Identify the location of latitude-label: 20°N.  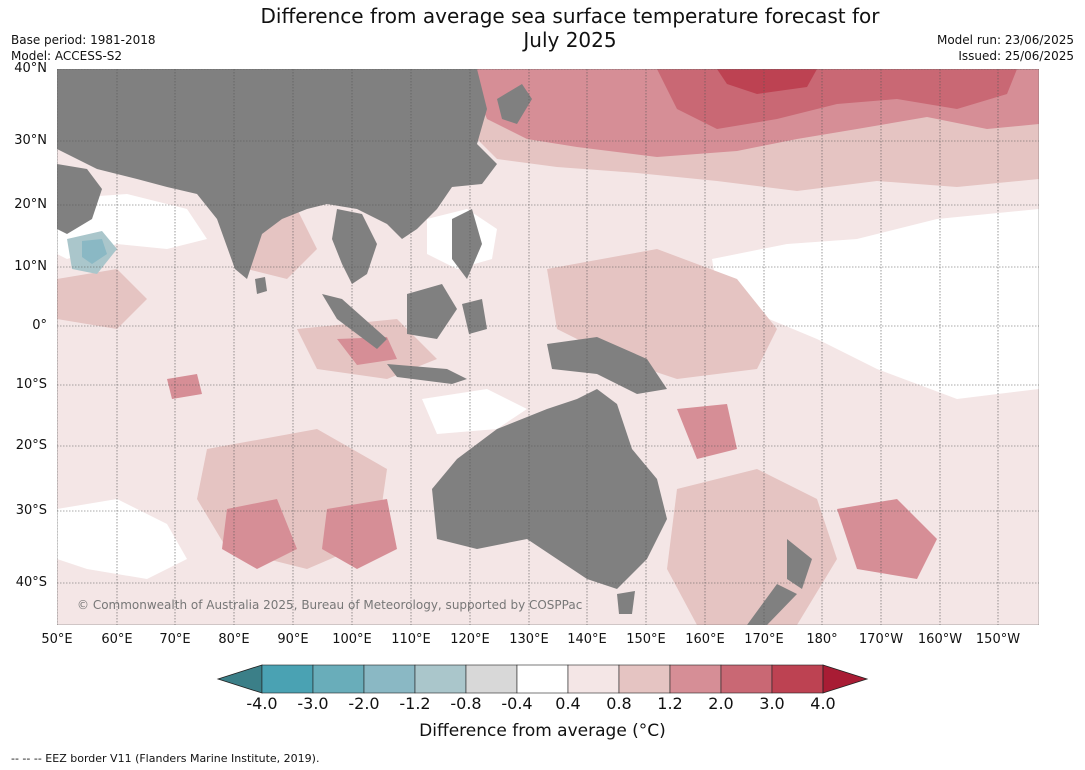
(30, 204).